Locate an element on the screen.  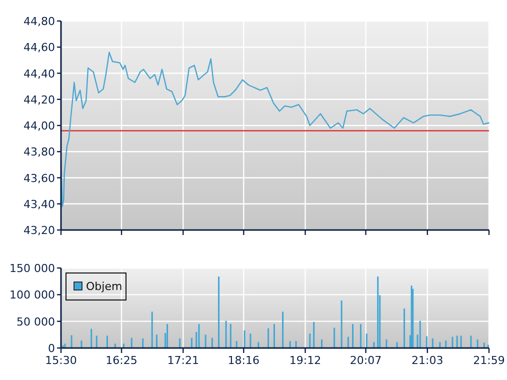
y-tick-label: 44,40 is located at coordinates (39, 73).